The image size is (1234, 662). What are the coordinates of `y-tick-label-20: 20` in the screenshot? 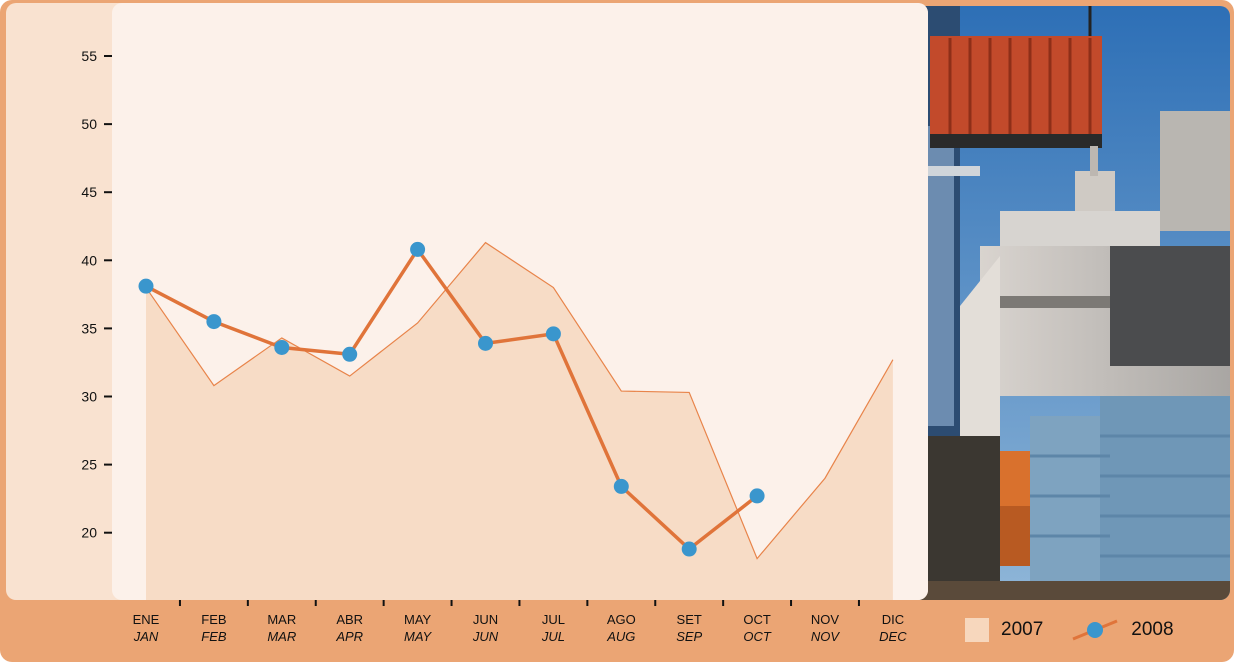 It's located at (89, 533).